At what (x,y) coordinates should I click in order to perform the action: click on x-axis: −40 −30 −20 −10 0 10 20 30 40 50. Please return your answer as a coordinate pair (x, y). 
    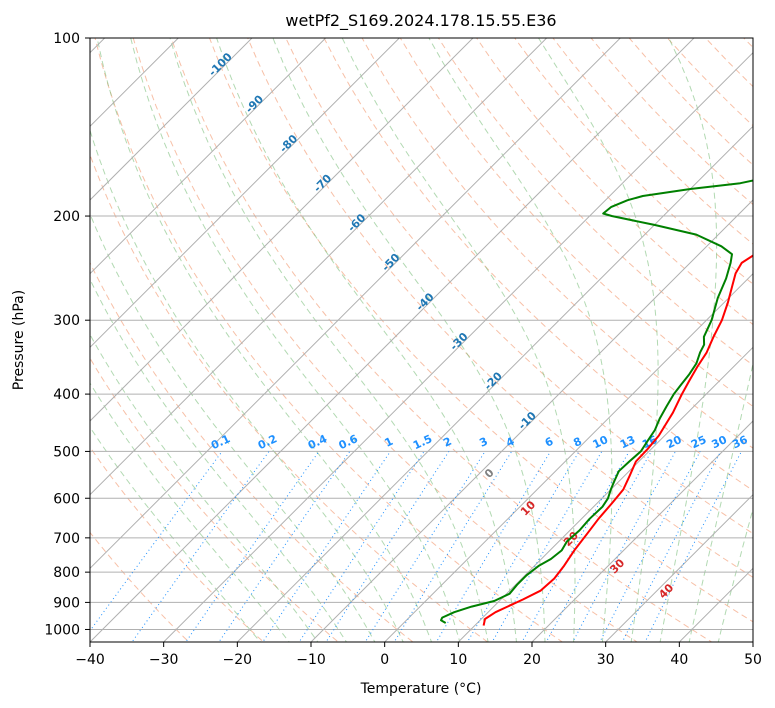
    Looking at the image, I should click on (418, 655).